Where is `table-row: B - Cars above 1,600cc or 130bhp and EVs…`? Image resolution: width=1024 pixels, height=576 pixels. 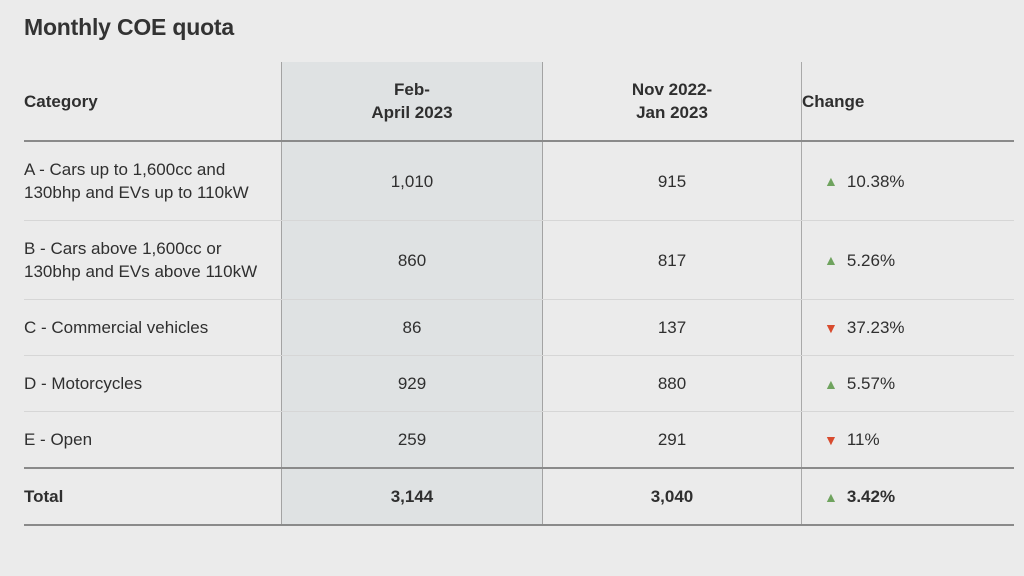
table-row: B - Cars above 1,600cc or 130bhp and EVs… is located at coordinates (519, 260).